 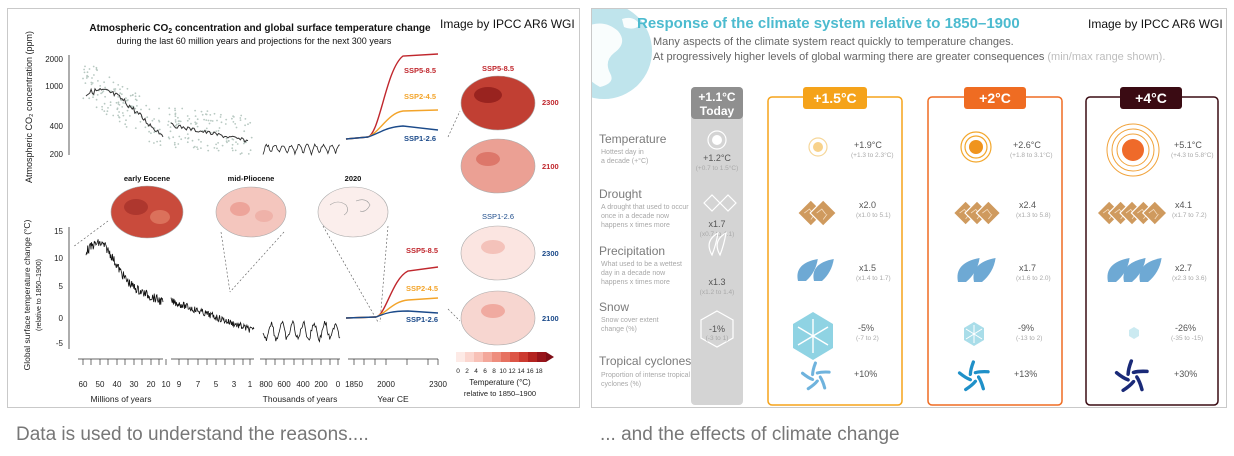 What do you see at coordinates (301, 150) in the screenshot?
I see `co2-ice-core-line` at bounding box center [301, 150].